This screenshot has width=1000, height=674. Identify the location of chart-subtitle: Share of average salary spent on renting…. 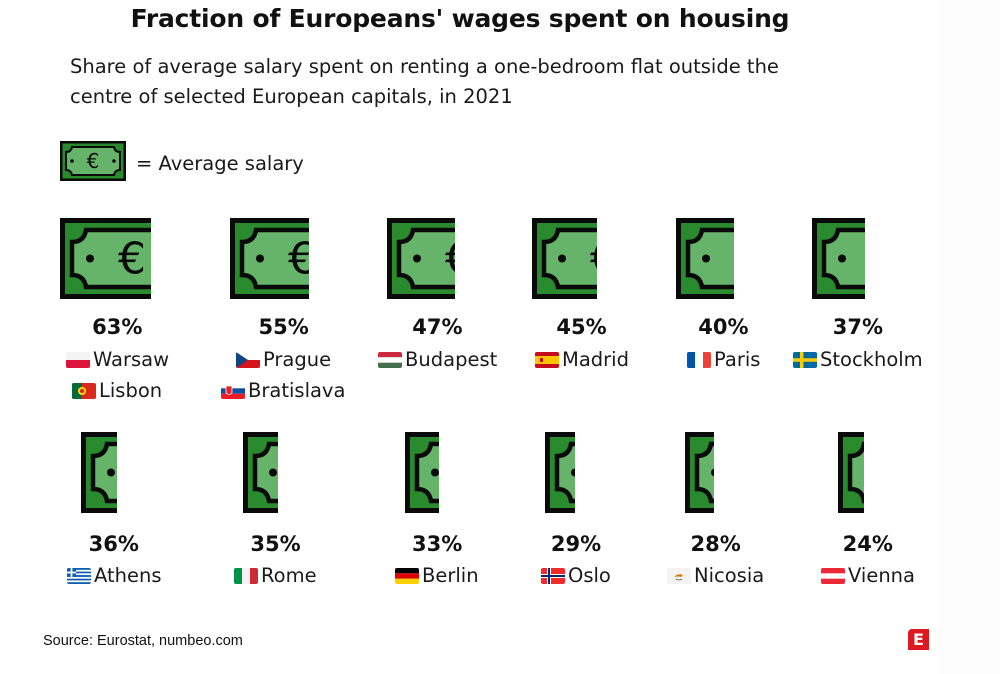
(470, 82).